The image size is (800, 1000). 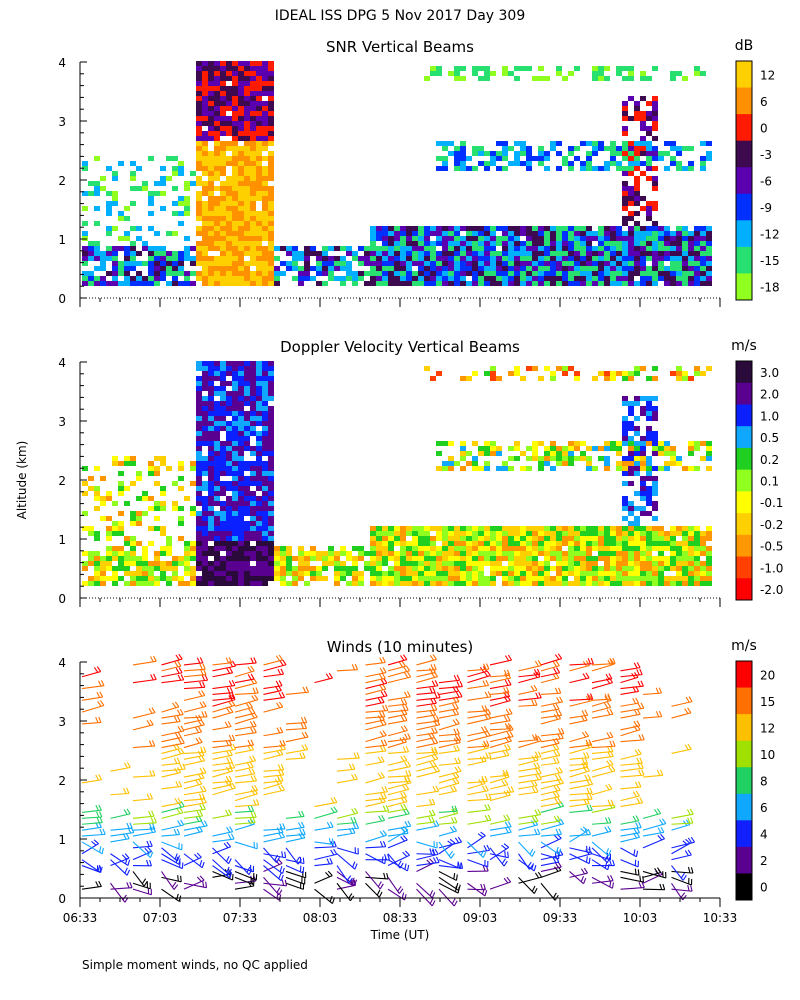 What do you see at coordinates (62, 781) in the screenshot?
I see `y-tick-label: 2` at bounding box center [62, 781].